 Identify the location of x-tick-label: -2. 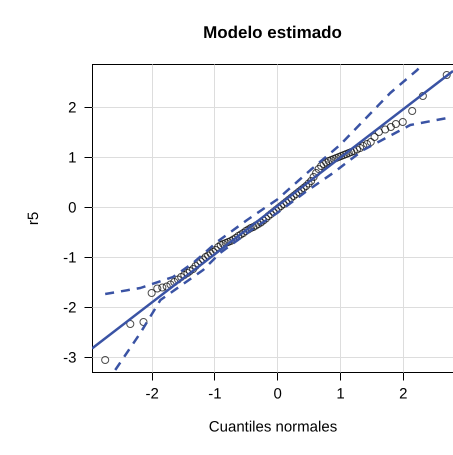
(152, 394).